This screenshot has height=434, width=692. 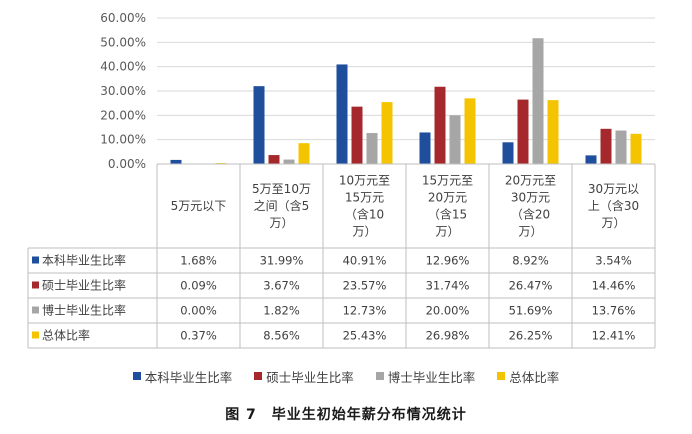 What do you see at coordinates (613, 261) in the screenshot?
I see `data-label: 3.54%` at bounding box center [613, 261].